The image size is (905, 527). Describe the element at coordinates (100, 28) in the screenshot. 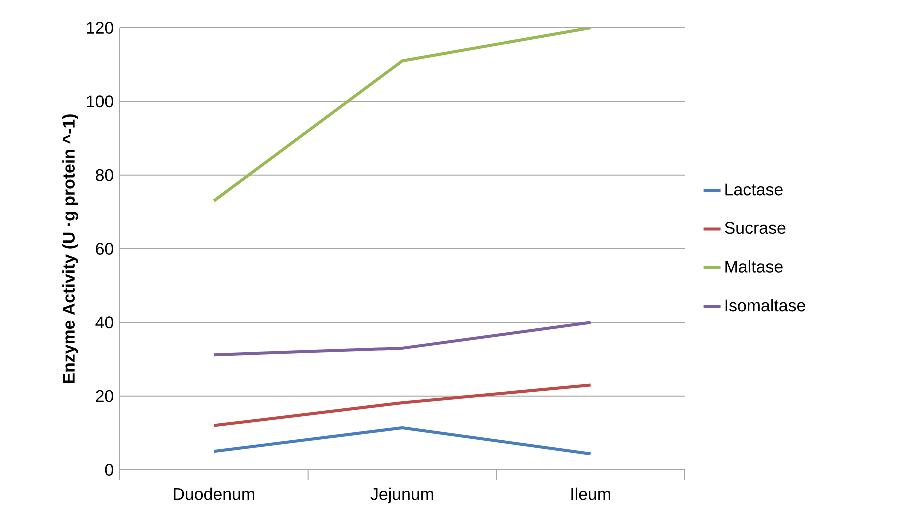

I see `y-tick-label: 120` at that location.